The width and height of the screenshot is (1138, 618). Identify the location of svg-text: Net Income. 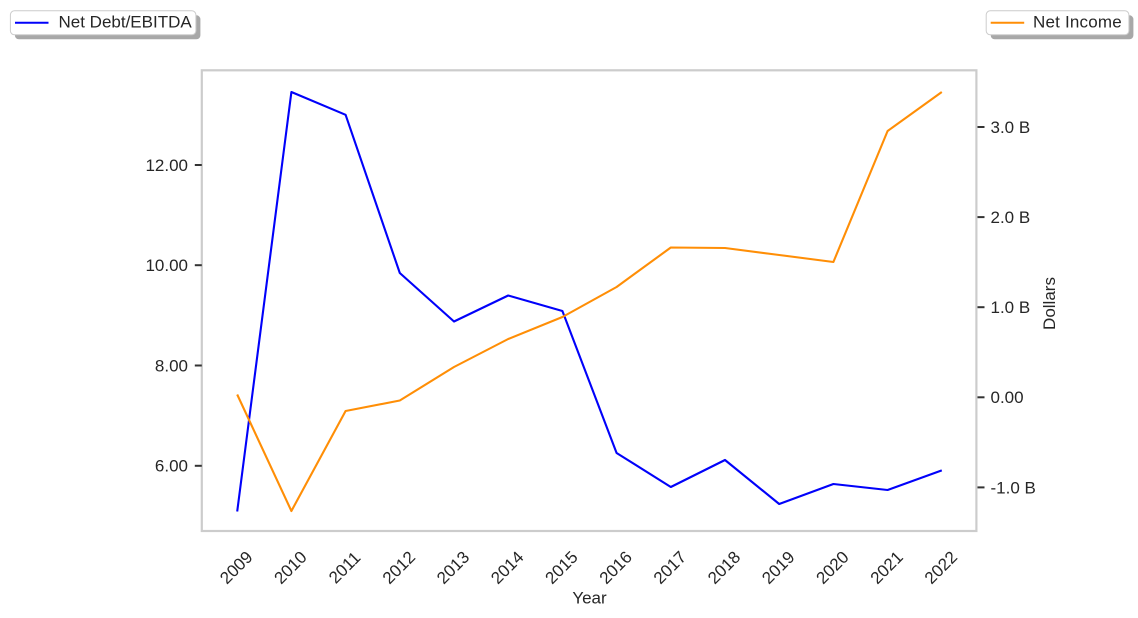
(1077, 21).